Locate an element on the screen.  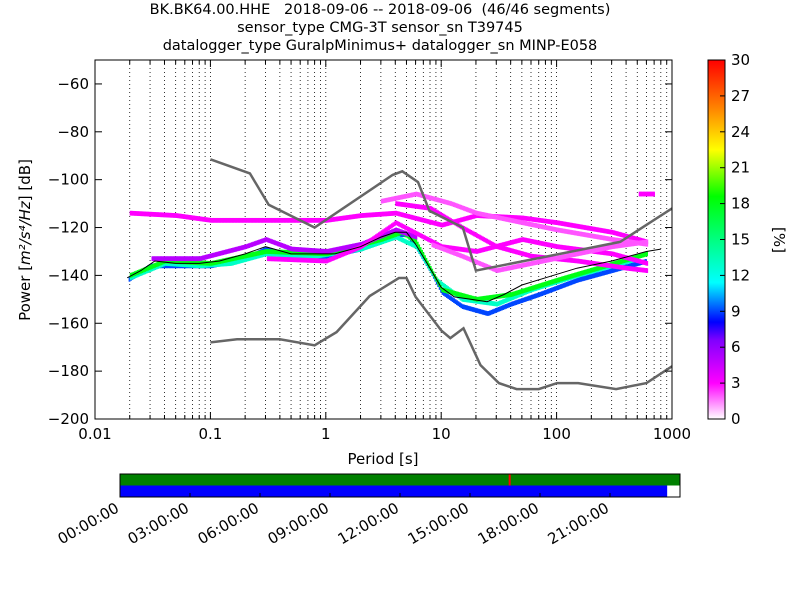
x-tick-label: 0.1 is located at coordinates (210, 434).